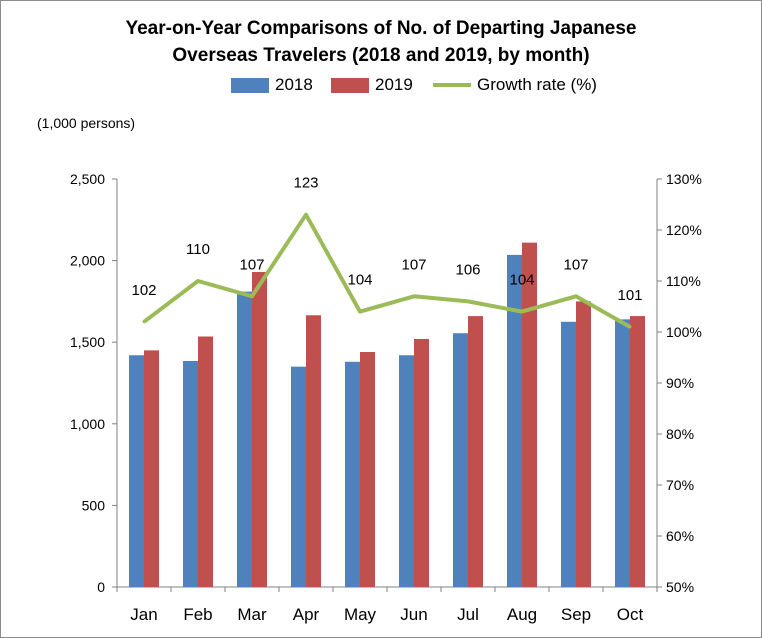  Describe the element at coordinates (87, 342) in the screenshot. I see `y-tick-label: 1,500` at that location.